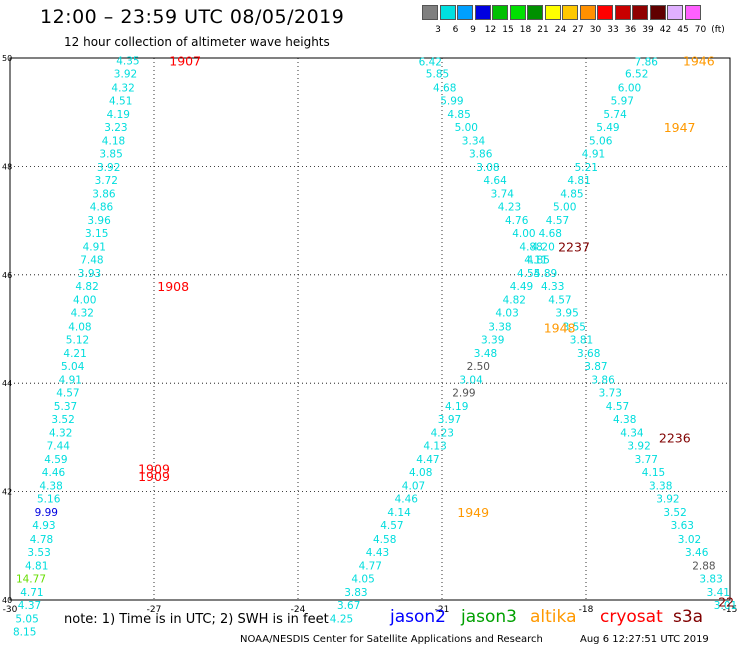  What do you see at coordinates (96, 234) in the screenshot?
I see `data-point-label: 3.15` at bounding box center [96, 234].